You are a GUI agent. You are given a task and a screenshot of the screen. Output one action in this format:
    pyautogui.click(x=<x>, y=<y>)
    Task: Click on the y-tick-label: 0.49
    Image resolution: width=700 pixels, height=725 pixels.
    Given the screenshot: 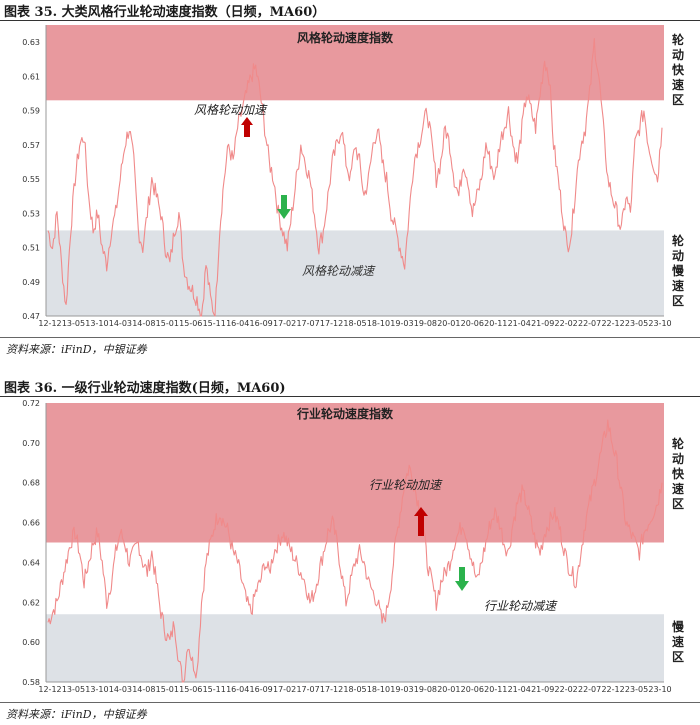 What is the action you would take?
    pyautogui.click(x=31, y=282)
    